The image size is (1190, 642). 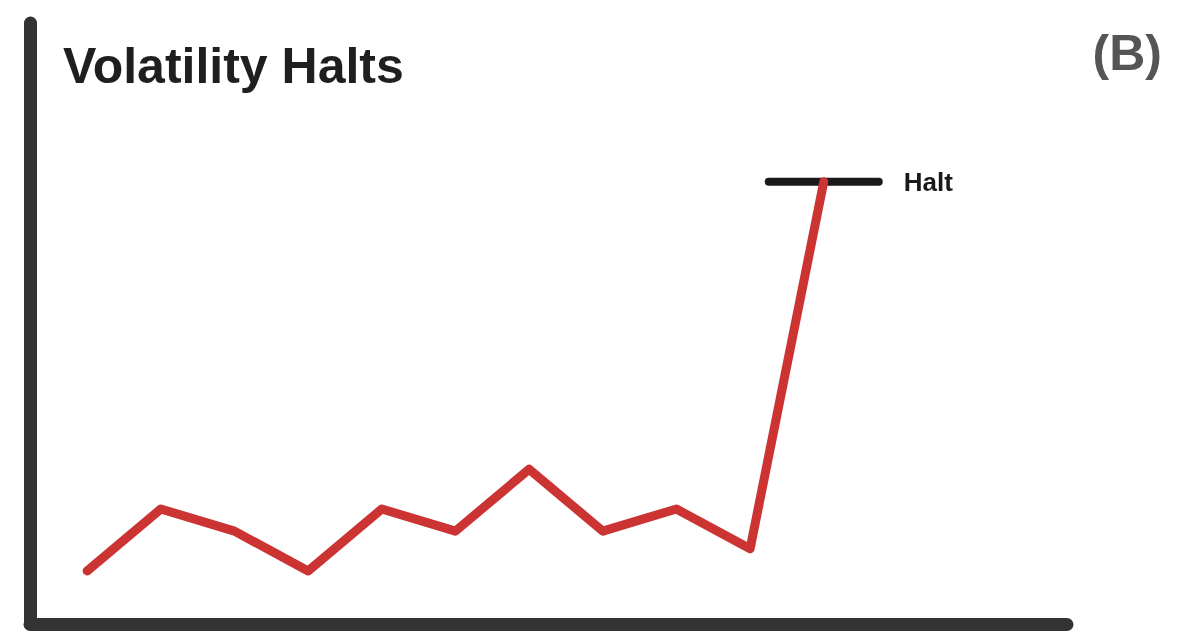 What do you see at coordinates (233, 66) in the screenshot?
I see `chart-title: Volatility Halts` at bounding box center [233, 66].